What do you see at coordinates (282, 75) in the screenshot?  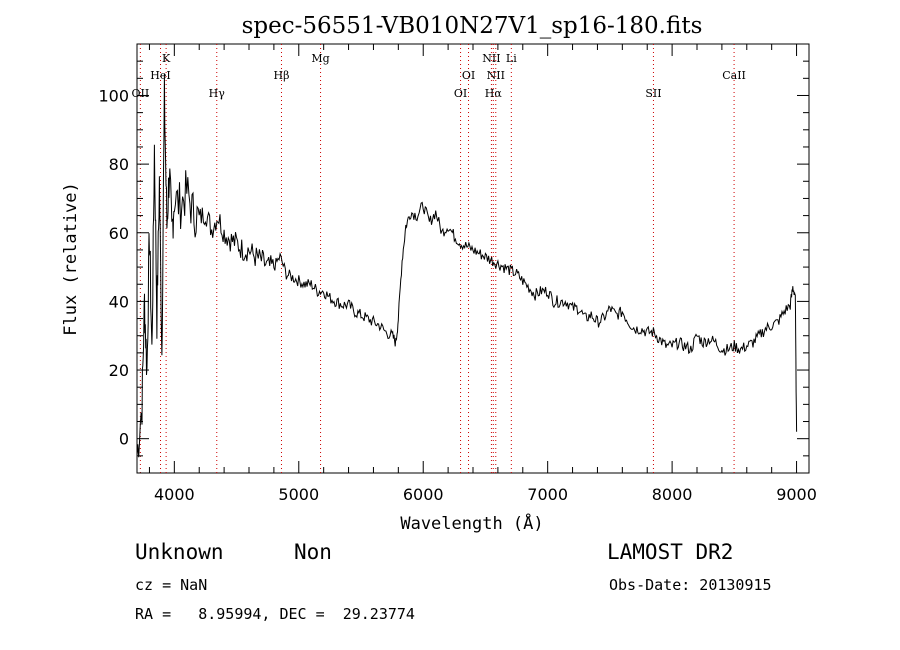 I see `spectral-line-label: Hβ` at bounding box center [282, 75].